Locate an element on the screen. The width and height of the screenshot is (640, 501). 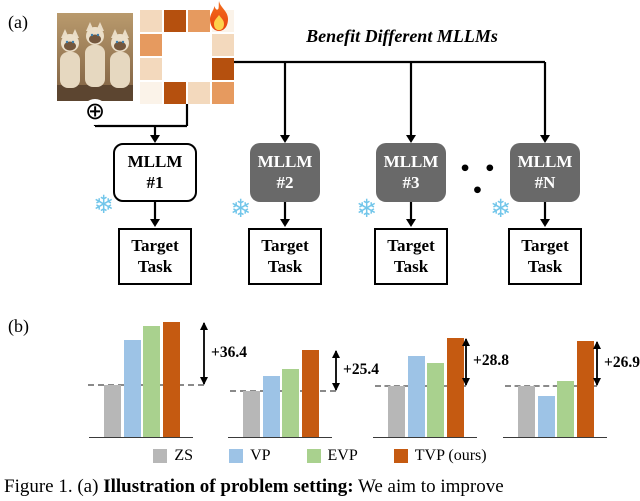
mllm-index: #N is located at coordinates (545, 182).